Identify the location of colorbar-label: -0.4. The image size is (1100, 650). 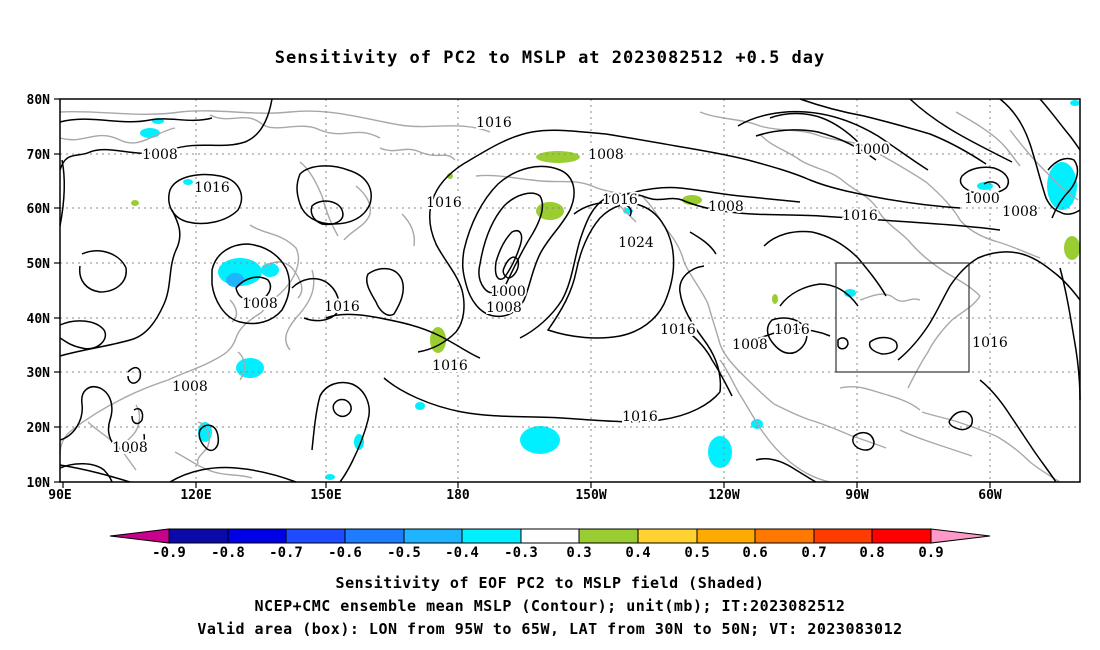
(462, 553).